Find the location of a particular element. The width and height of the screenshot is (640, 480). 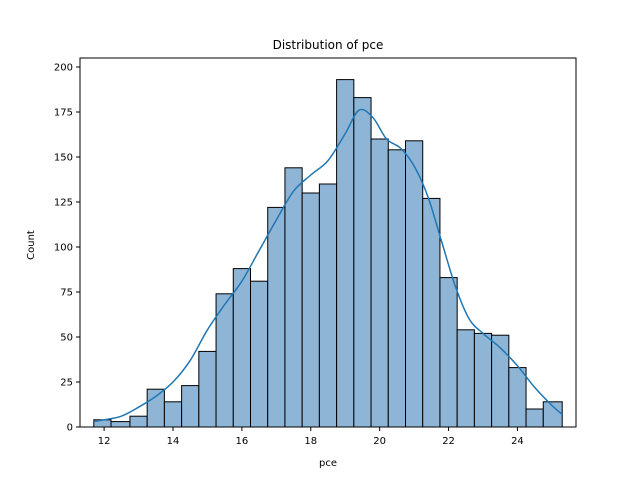

y-tick-label: 0 is located at coordinates (70, 428).